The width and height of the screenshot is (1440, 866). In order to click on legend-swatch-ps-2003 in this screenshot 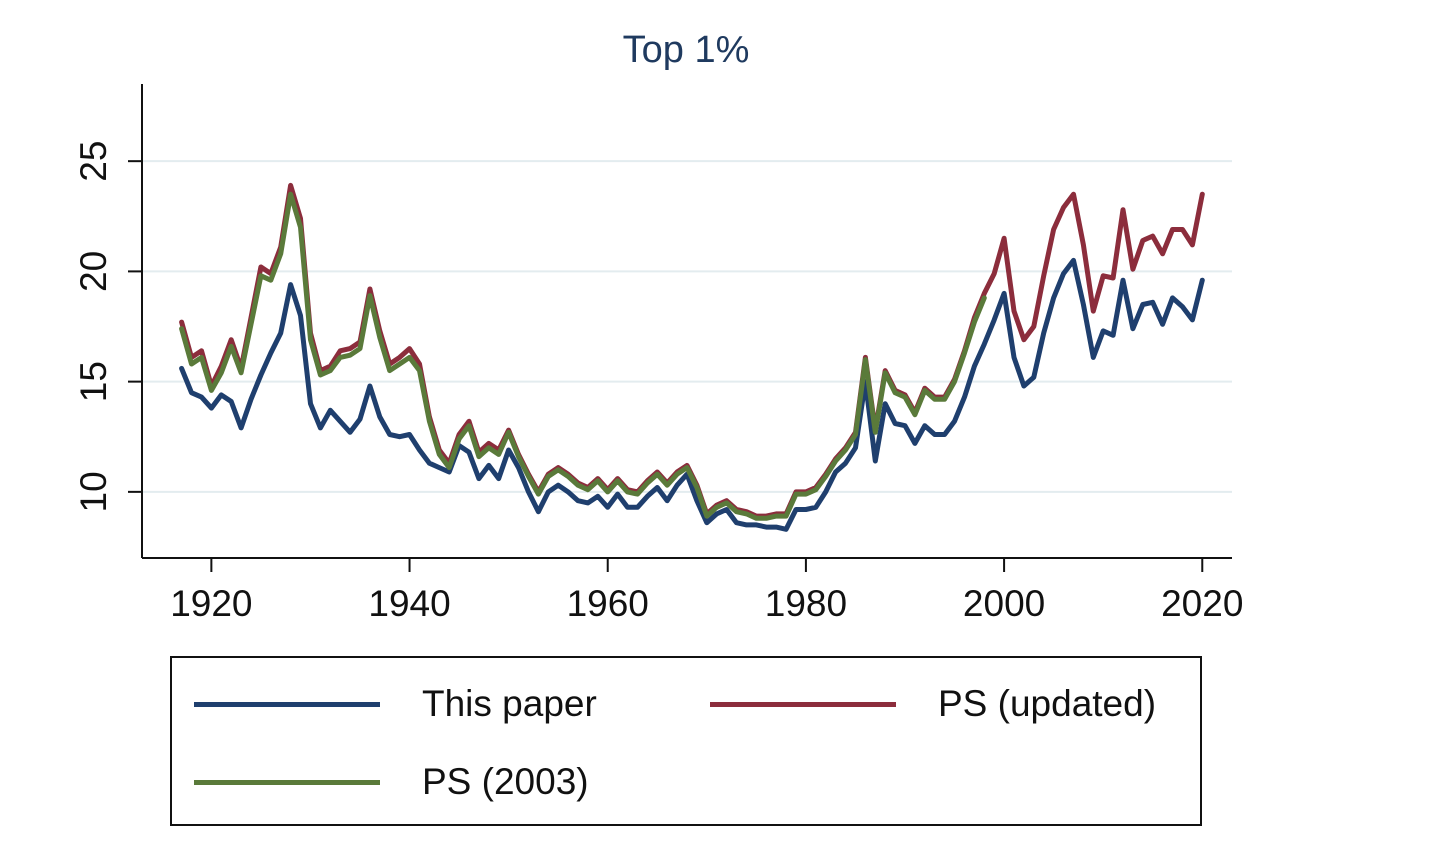, I will do `click(287, 782)`.